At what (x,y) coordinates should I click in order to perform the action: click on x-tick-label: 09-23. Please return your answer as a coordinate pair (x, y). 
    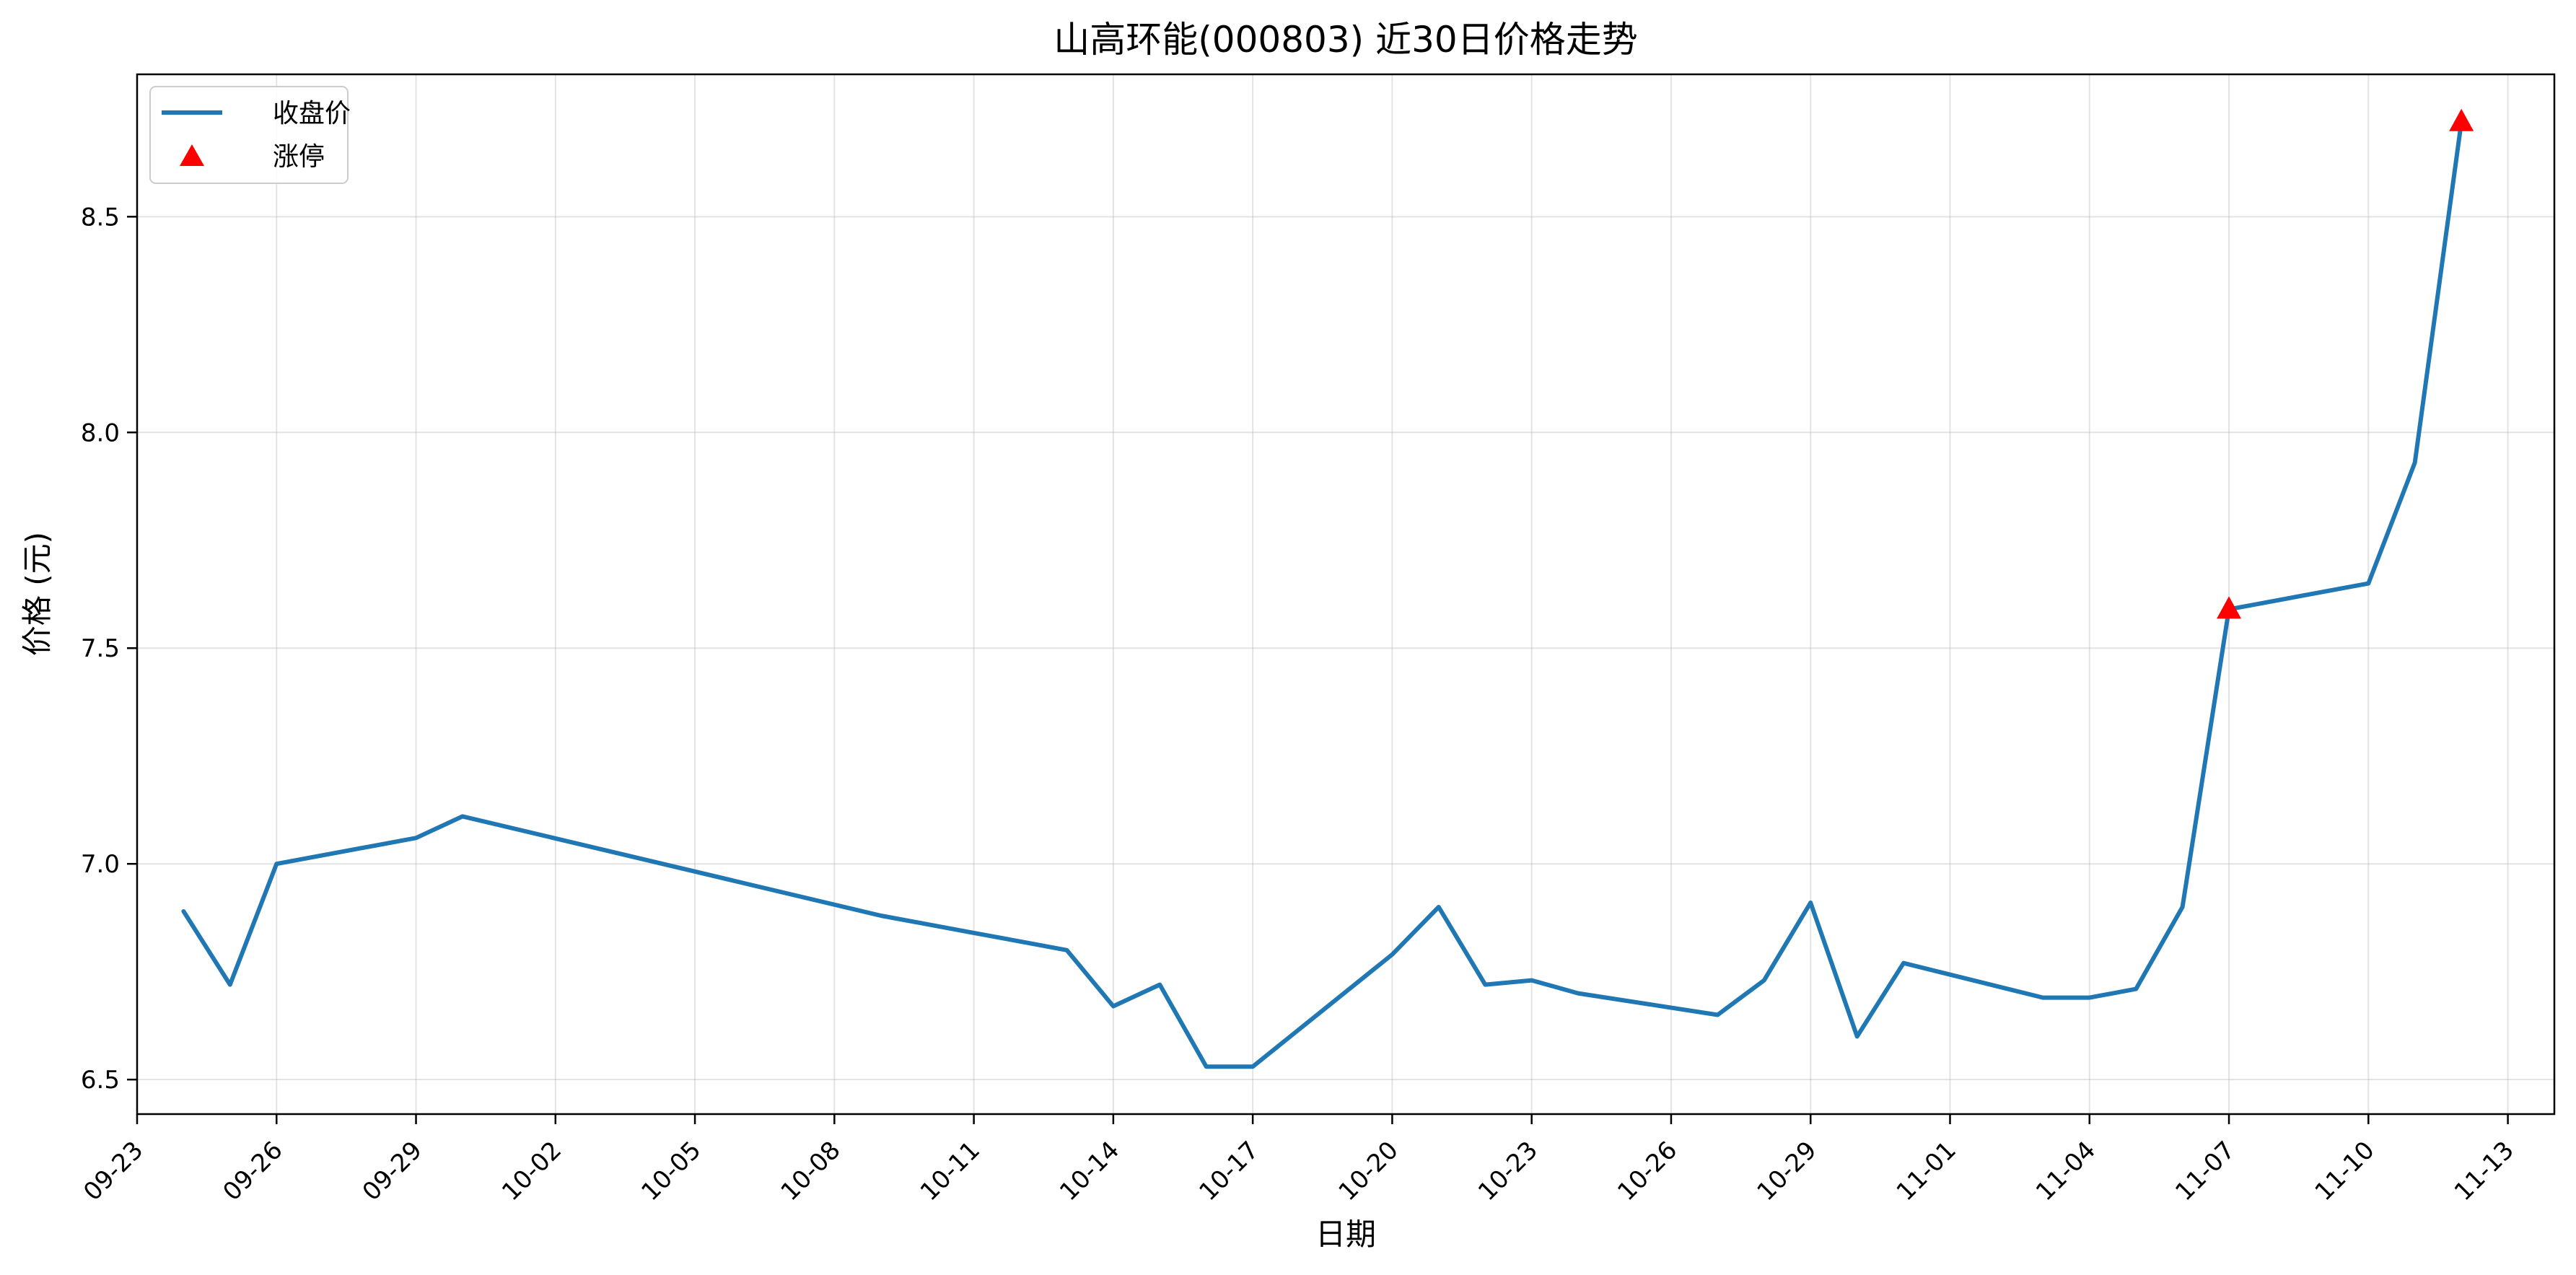
    Looking at the image, I should click on (113, 1171).